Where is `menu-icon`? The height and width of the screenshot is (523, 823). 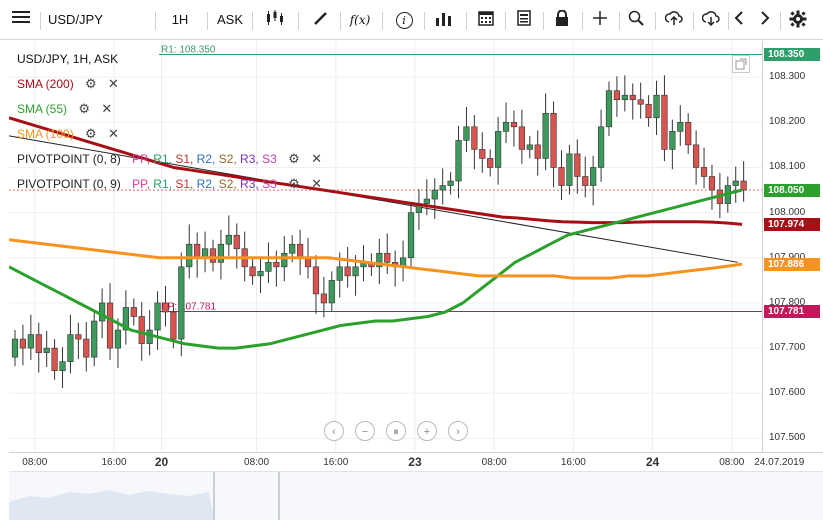 menu-icon is located at coordinates (21, 20).